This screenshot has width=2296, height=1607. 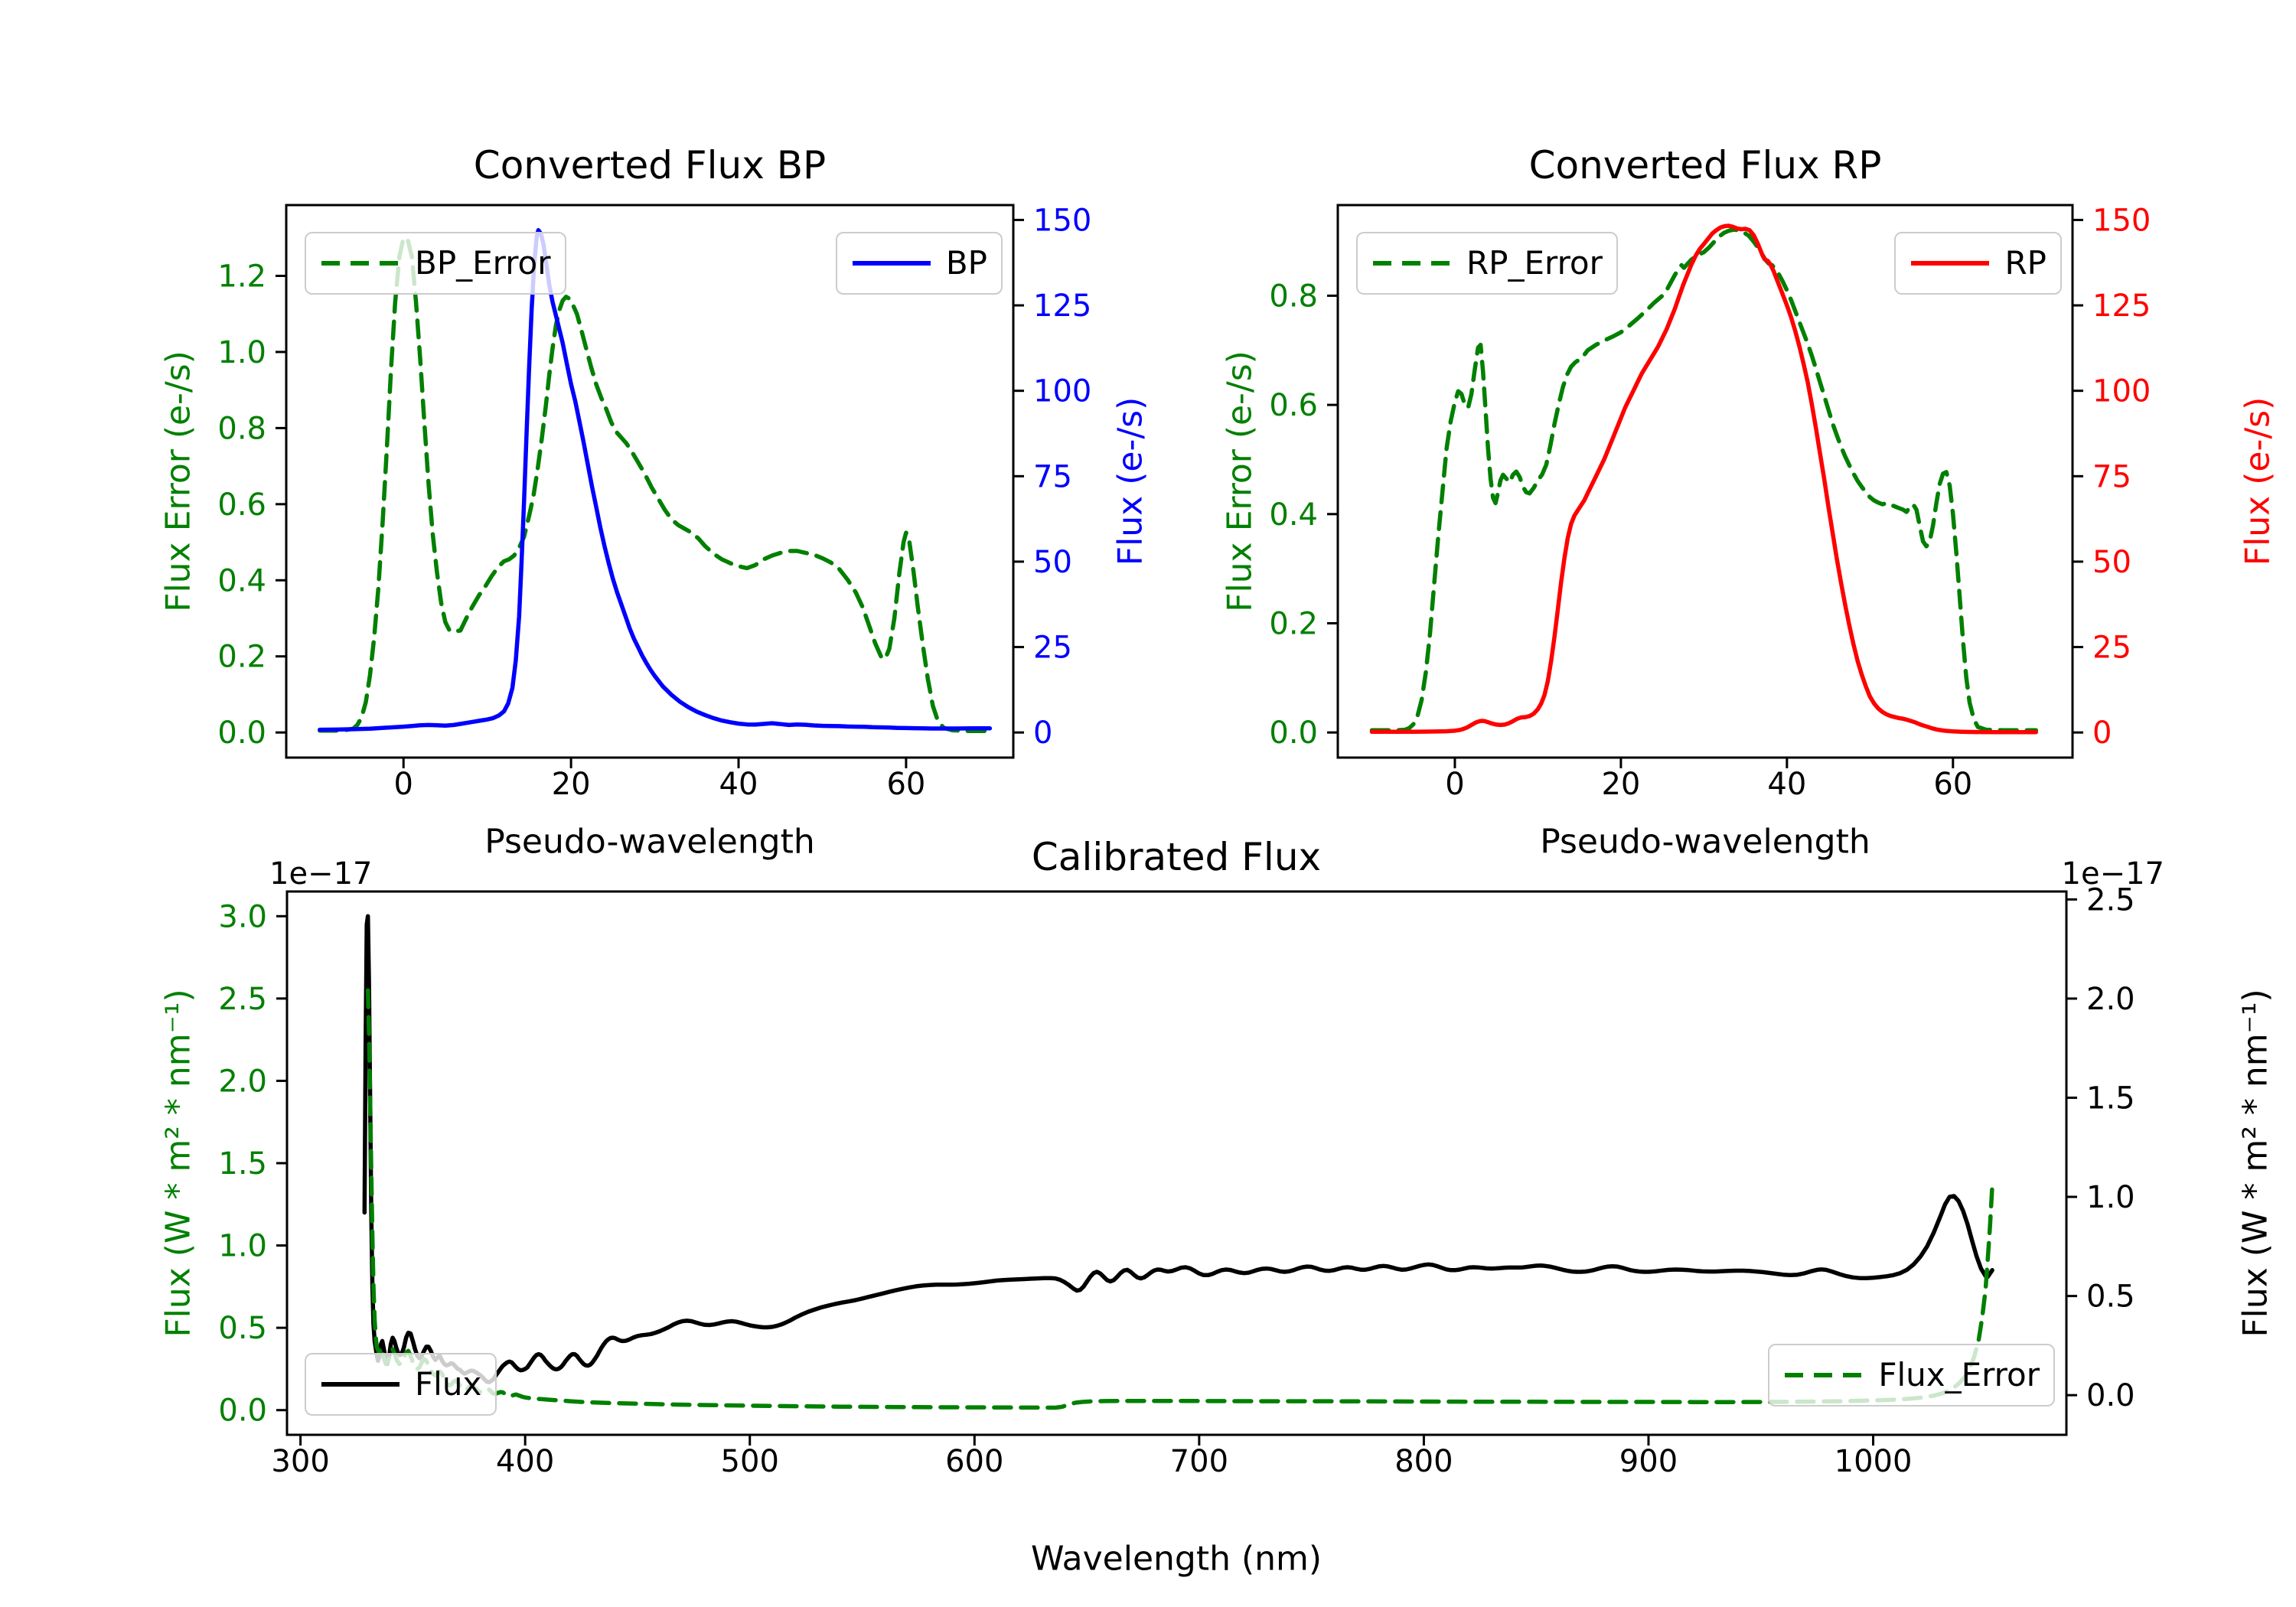 I want to click on x-tick-label: 500, so click(x=750, y=1461).